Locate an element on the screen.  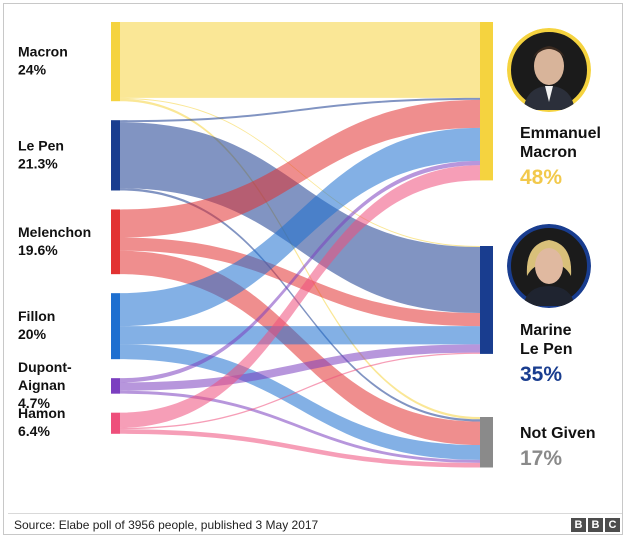
source-name: Fillon is located at coordinates (36, 316).